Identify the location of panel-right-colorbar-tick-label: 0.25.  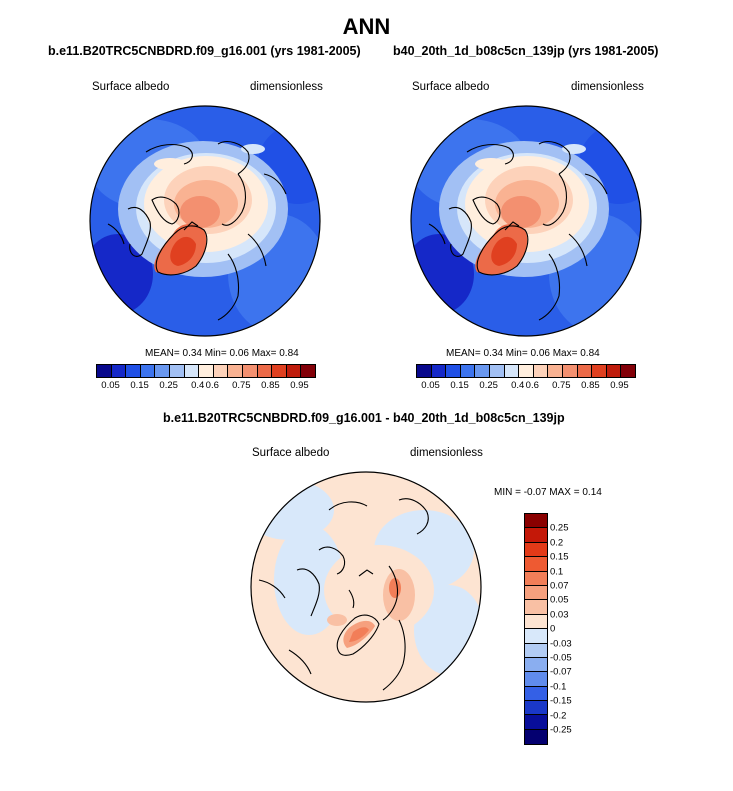
(488, 385).